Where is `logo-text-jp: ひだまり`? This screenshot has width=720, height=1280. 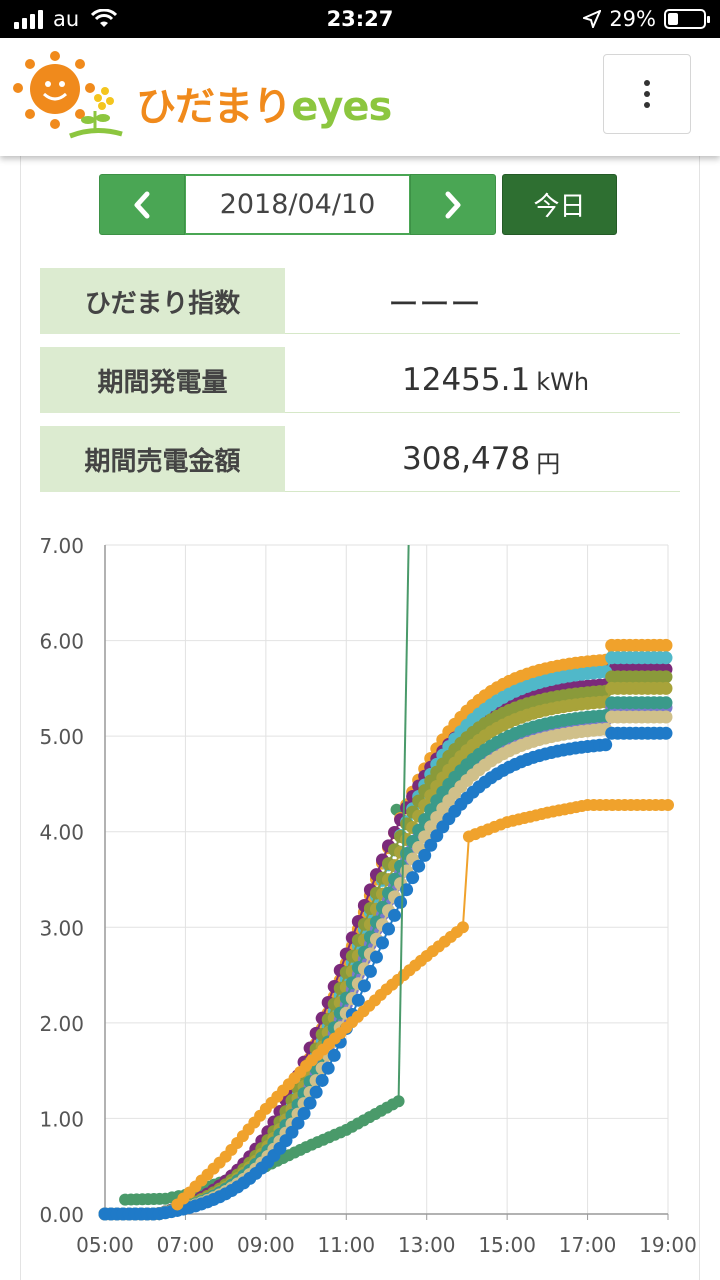
logo-text-jp: ひだまり is located at coordinates (214, 107).